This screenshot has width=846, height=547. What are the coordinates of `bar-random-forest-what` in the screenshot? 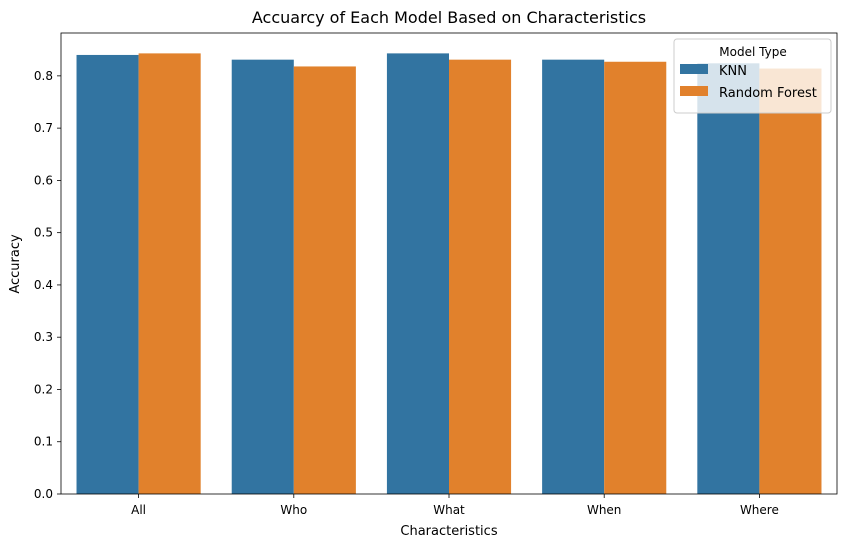 It's located at (480, 276).